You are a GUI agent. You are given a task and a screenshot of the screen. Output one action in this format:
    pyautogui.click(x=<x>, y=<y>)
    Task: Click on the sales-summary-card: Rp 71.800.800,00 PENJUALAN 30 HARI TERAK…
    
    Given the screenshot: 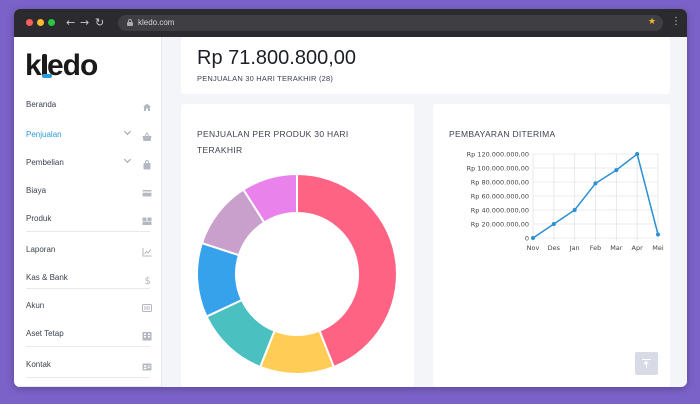 What is the action you would take?
    pyautogui.click(x=425, y=65)
    